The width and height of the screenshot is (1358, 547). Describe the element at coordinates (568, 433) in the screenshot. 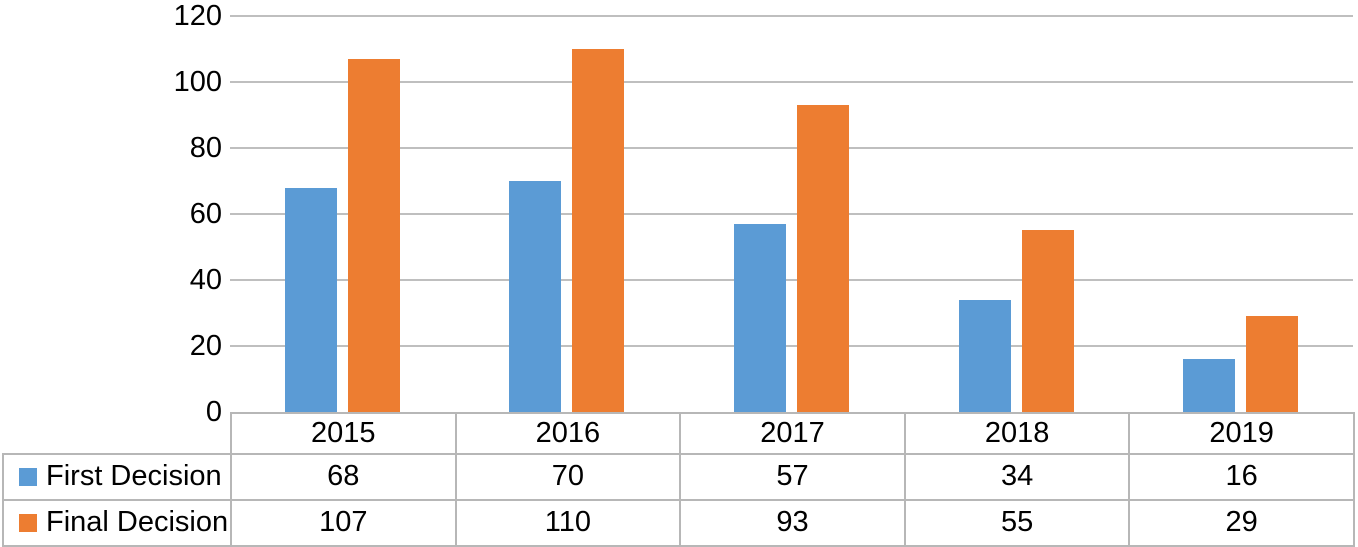

I see `year-header-cell: 2016` at that location.